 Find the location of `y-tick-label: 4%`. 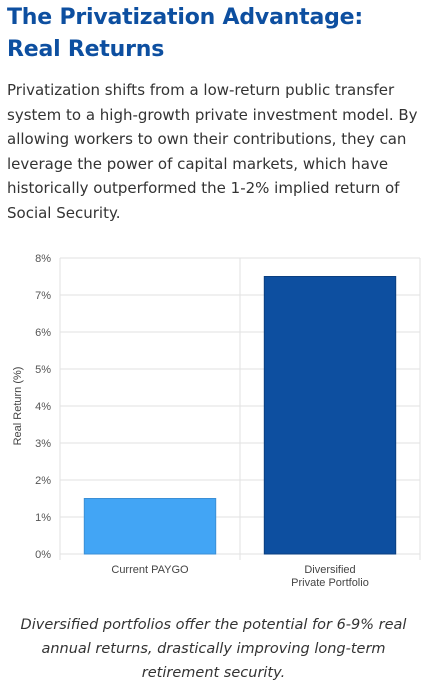

y-tick-label: 4% is located at coordinates (43, 407).